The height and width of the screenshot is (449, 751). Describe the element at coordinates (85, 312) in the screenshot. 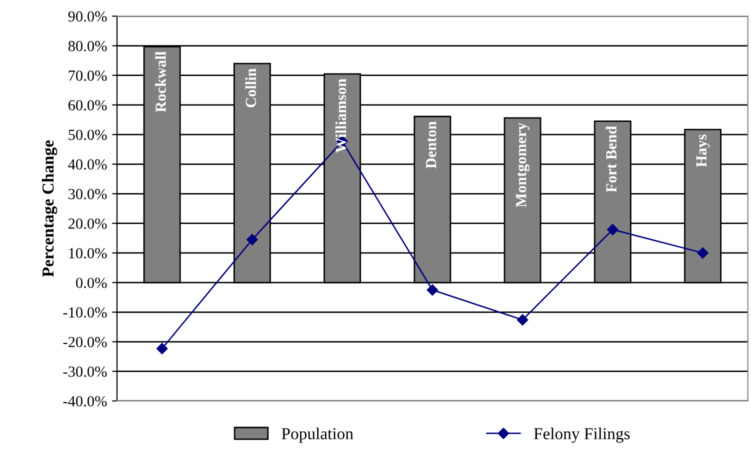

I see `y-tick-label: -10.0%` at that location.